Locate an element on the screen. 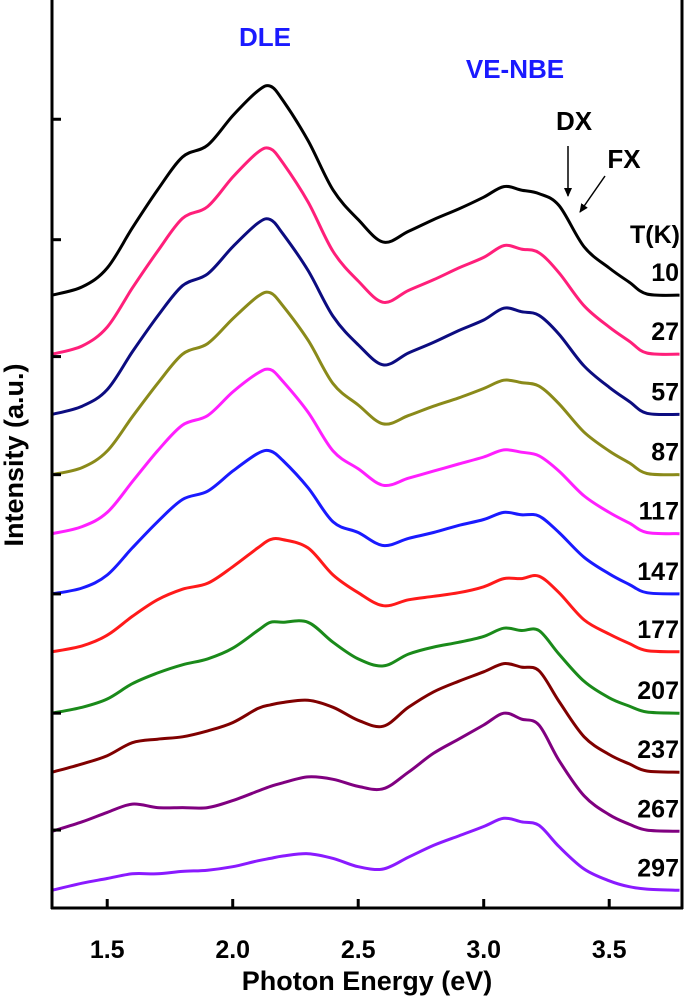 Image resolution: width=685 pixels, height=1003 pixels. x-tick-label: 3.5 is located at coordinates (609, 950).